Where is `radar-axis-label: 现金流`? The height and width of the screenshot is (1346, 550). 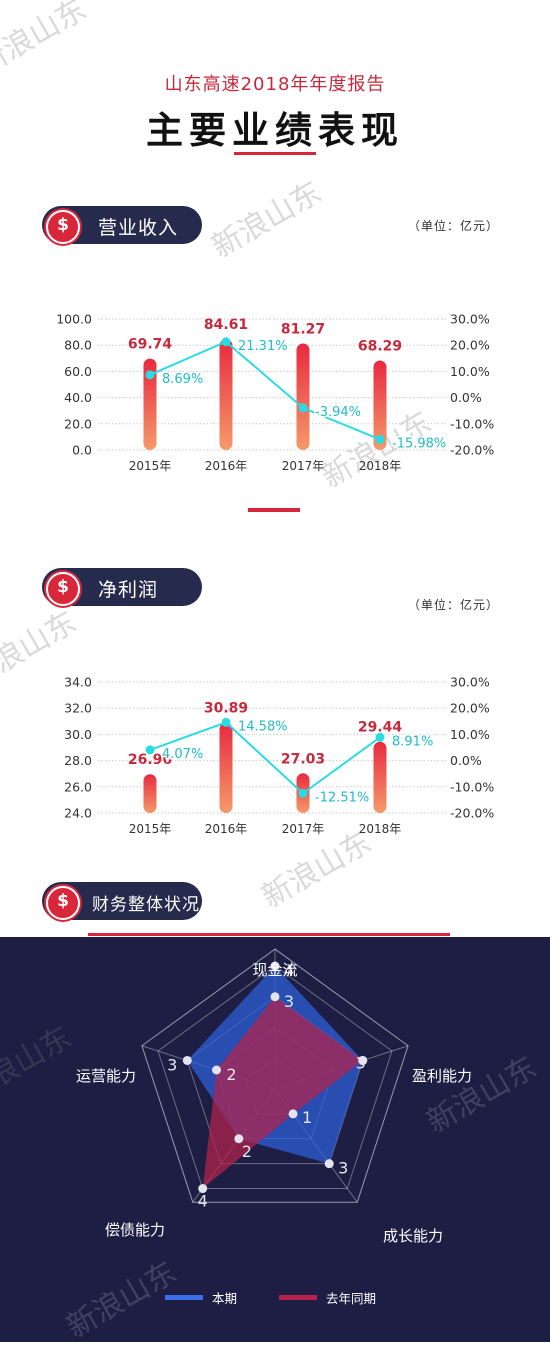
radar-axis-label: 现金流 is located at coordinates (274, 970).